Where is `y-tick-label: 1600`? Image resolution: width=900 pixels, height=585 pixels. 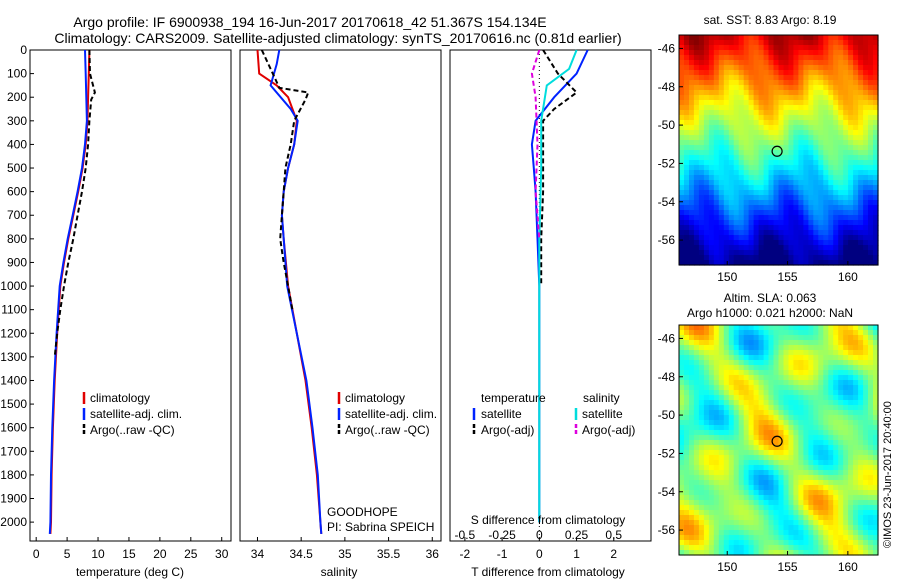 y-tick-label: 1600 is located at coordinates (13, 428).